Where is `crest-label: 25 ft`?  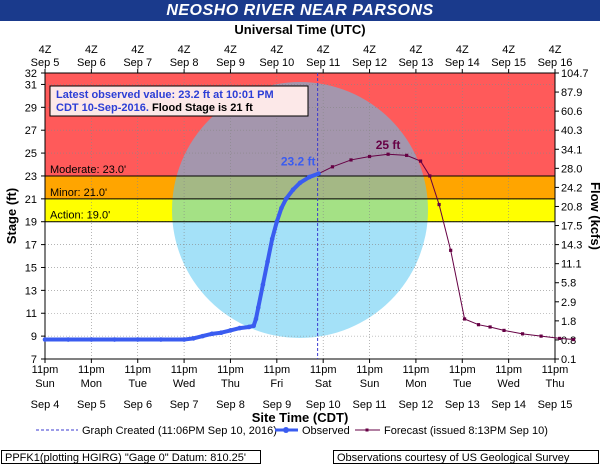
crest-label: 25 ft is located at coordinates (388, 145).